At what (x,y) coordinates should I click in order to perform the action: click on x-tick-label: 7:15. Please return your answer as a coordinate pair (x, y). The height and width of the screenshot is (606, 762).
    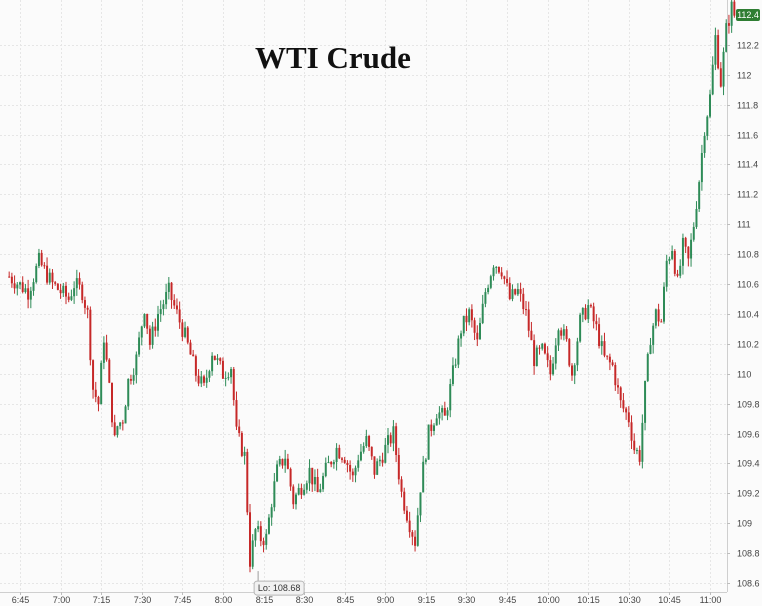
    Looking at the image, I should click on (102, 600).